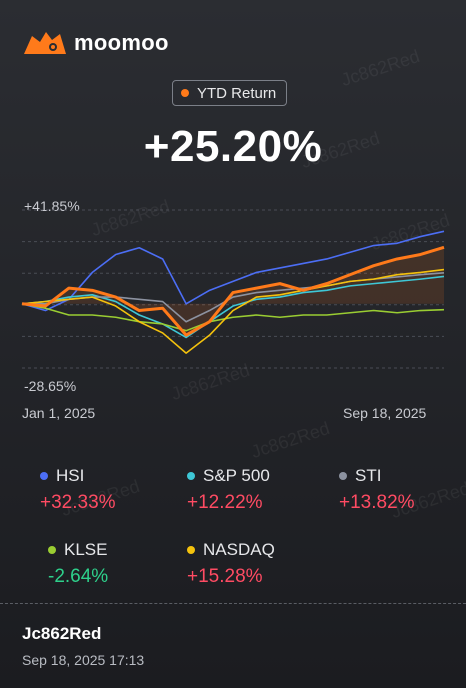  I want to click on app-header: moomoo, so click(95, 43).